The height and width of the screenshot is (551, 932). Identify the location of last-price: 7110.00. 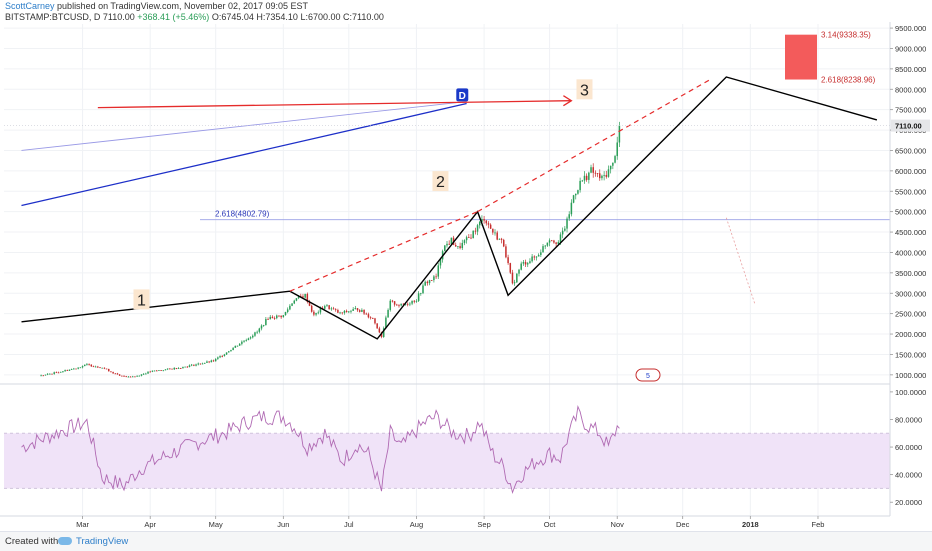
(118, 17).